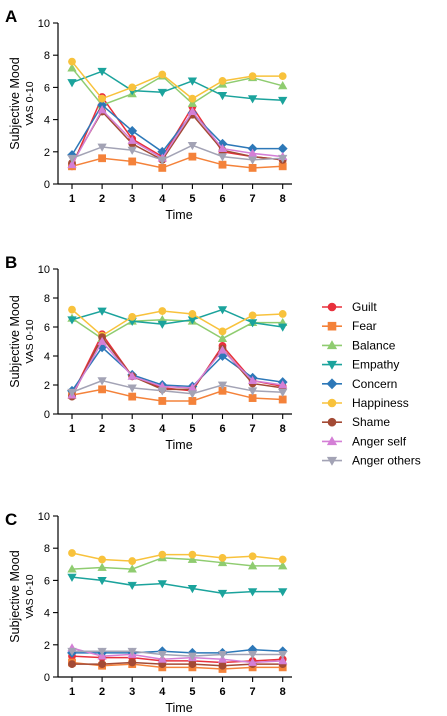 This screenshot has width=447, height=716. Describe the element at coordinates (177, 80) in the screenshot. I see `series-line-happiness` at that location.